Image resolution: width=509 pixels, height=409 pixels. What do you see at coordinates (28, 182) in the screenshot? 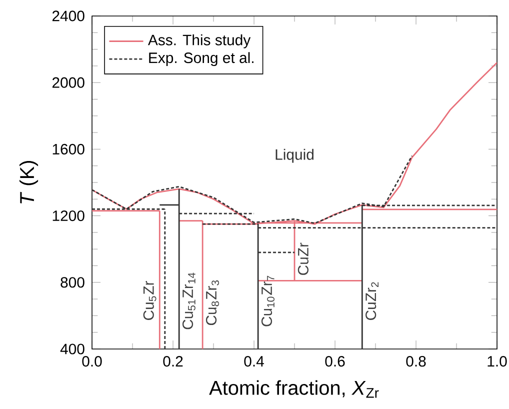
I see `y-axis-title: T (K)` at bounding box center [28, 182].